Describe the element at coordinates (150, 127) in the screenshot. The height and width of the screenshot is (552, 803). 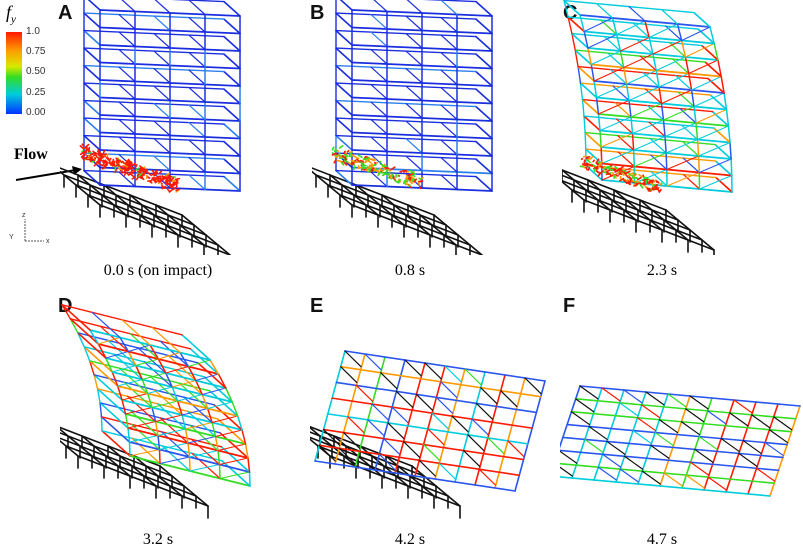
I see `panel-a-structure` at that location.